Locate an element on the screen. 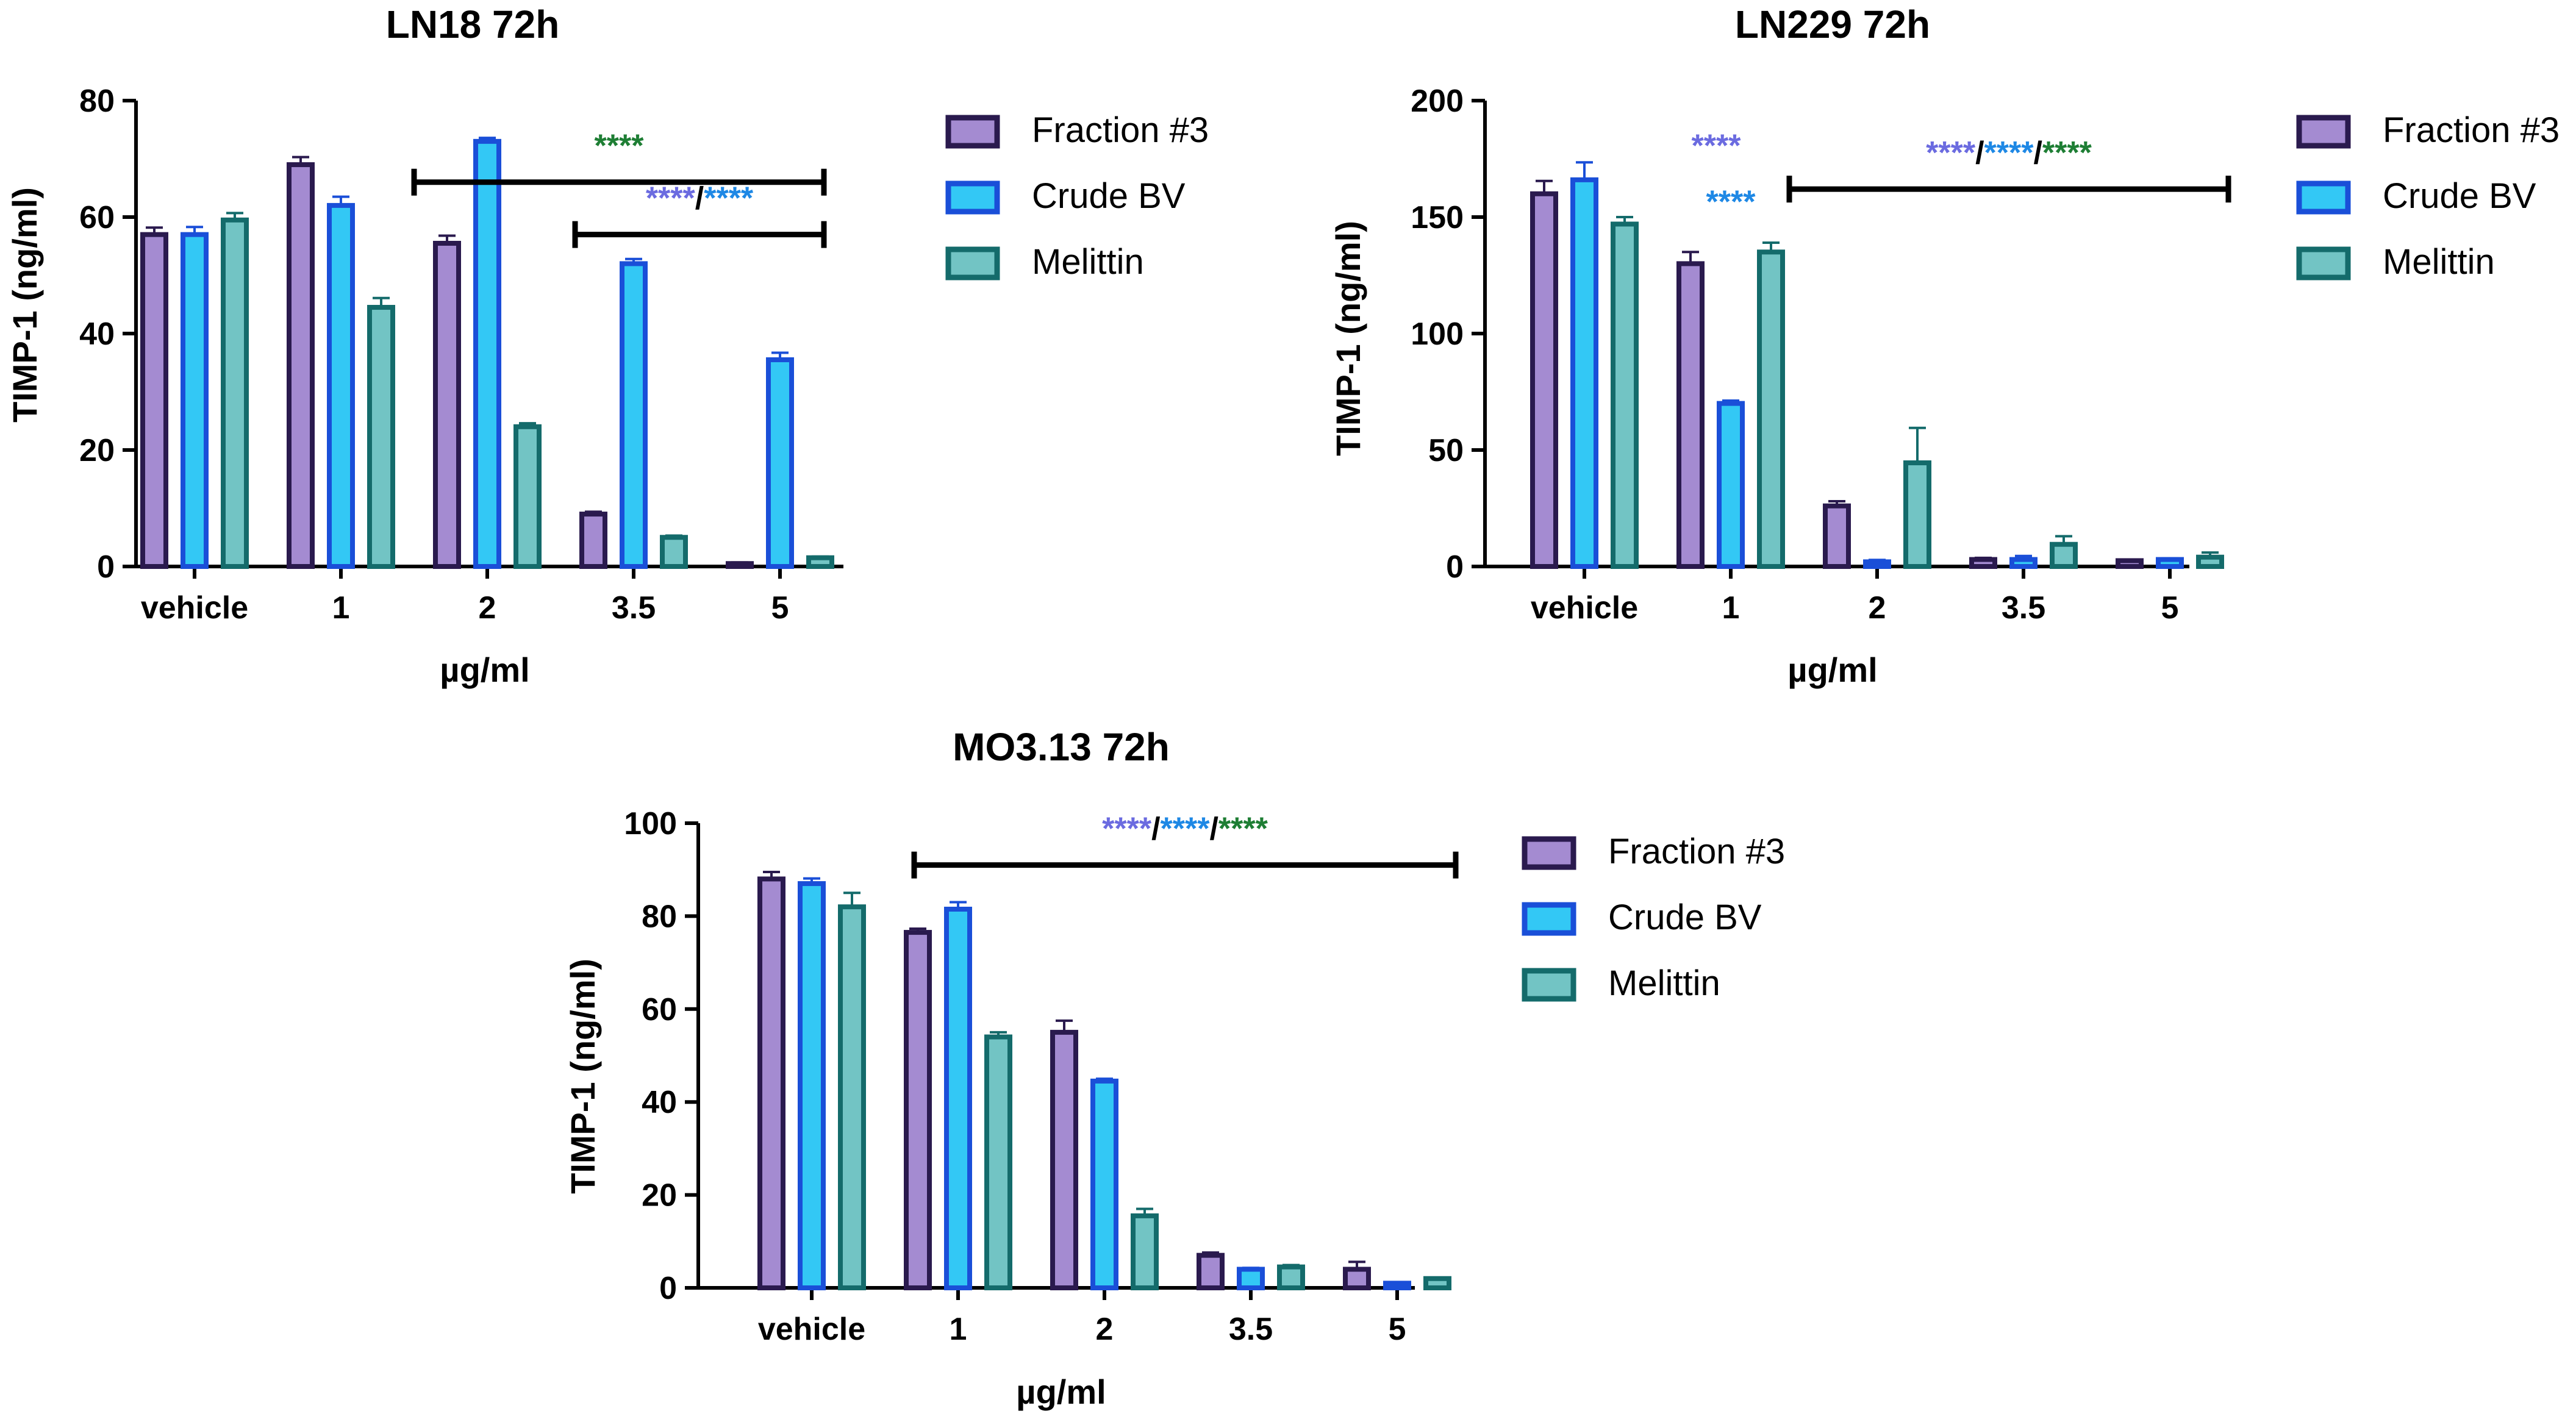 This screenshot has height=1422, width=2576. chart-title: LN229 72h is located at coordinates (1832, 24).